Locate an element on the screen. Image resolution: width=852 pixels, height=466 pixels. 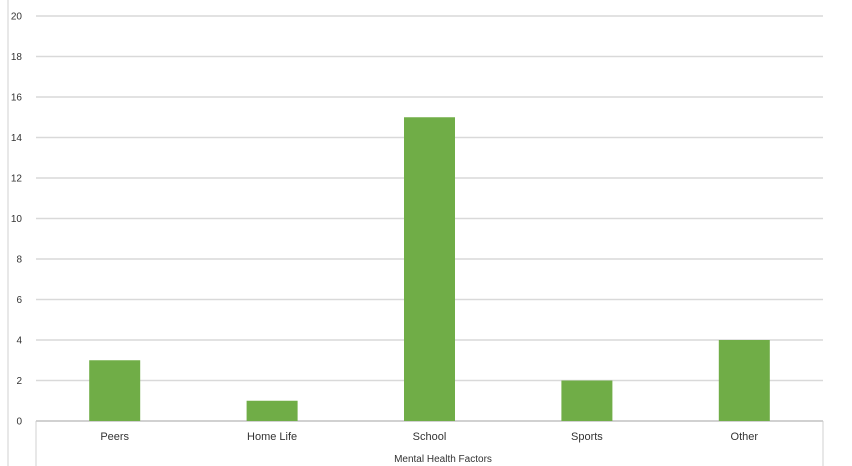
x-category-label: Other is located at coordinates (745, 437).